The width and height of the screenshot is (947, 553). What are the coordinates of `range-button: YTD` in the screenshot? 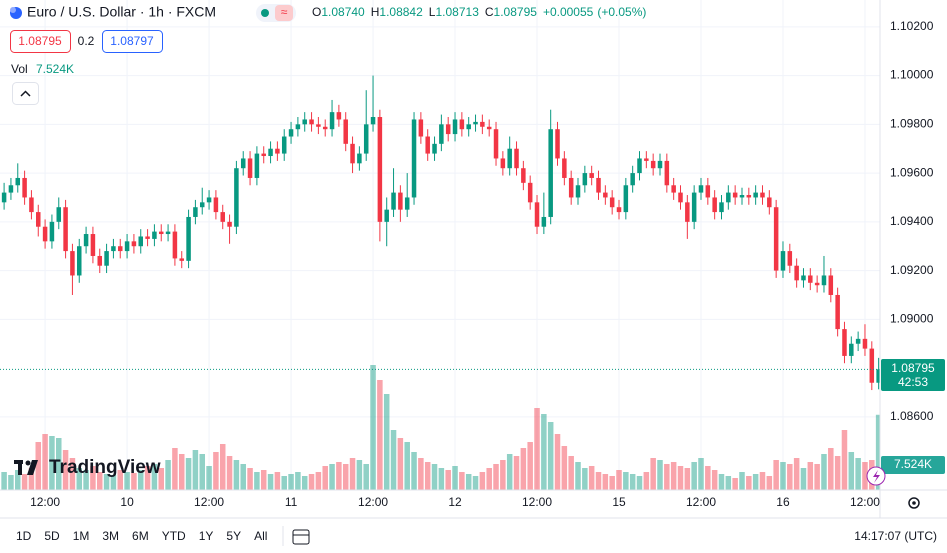 It's located at (174, 536).